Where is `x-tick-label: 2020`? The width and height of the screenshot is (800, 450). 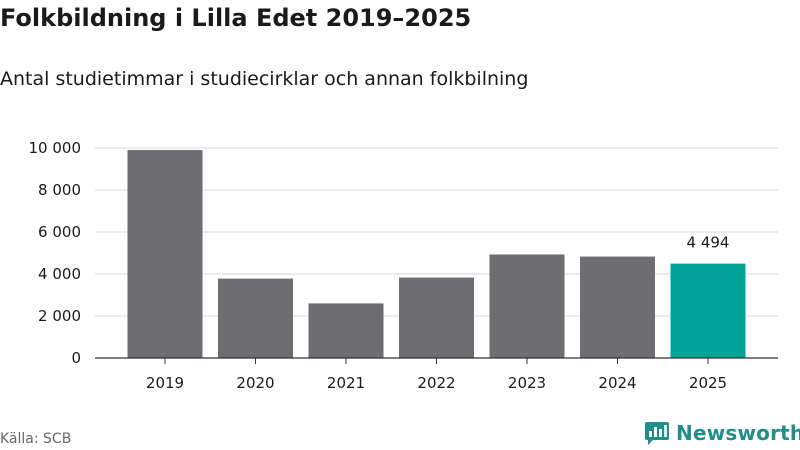
x-tick-label: 2020 is located at coordinates (255, 383).